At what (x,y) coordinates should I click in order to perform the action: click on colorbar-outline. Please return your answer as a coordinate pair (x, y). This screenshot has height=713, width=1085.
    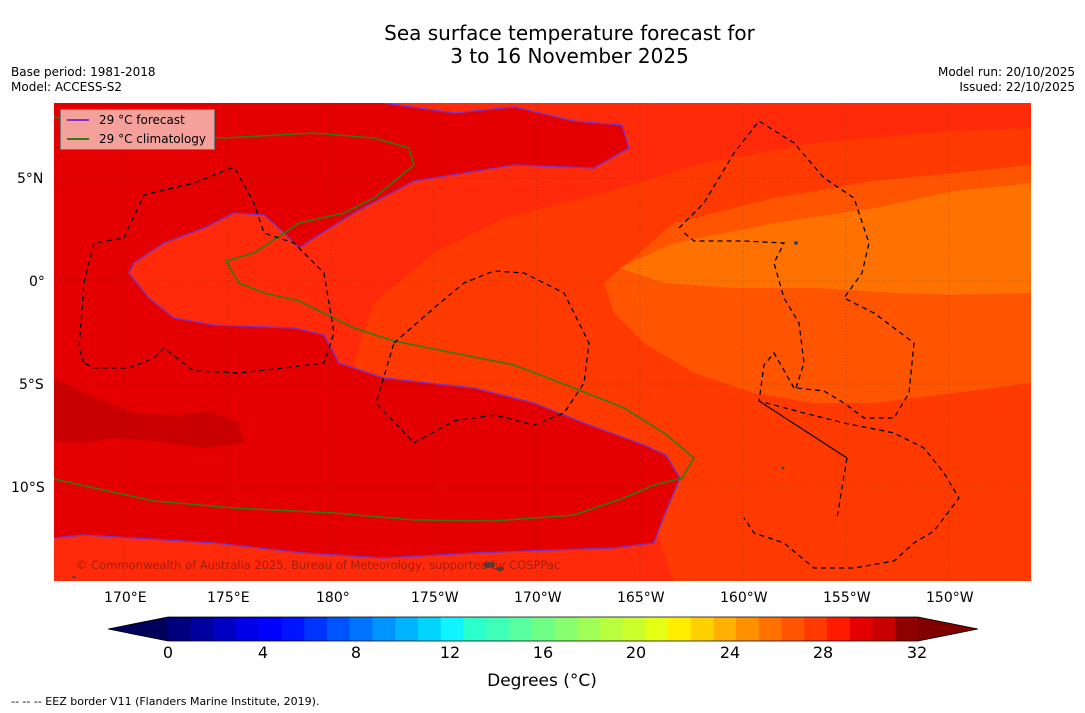
    Looking at the image, I should click on (543, 629).